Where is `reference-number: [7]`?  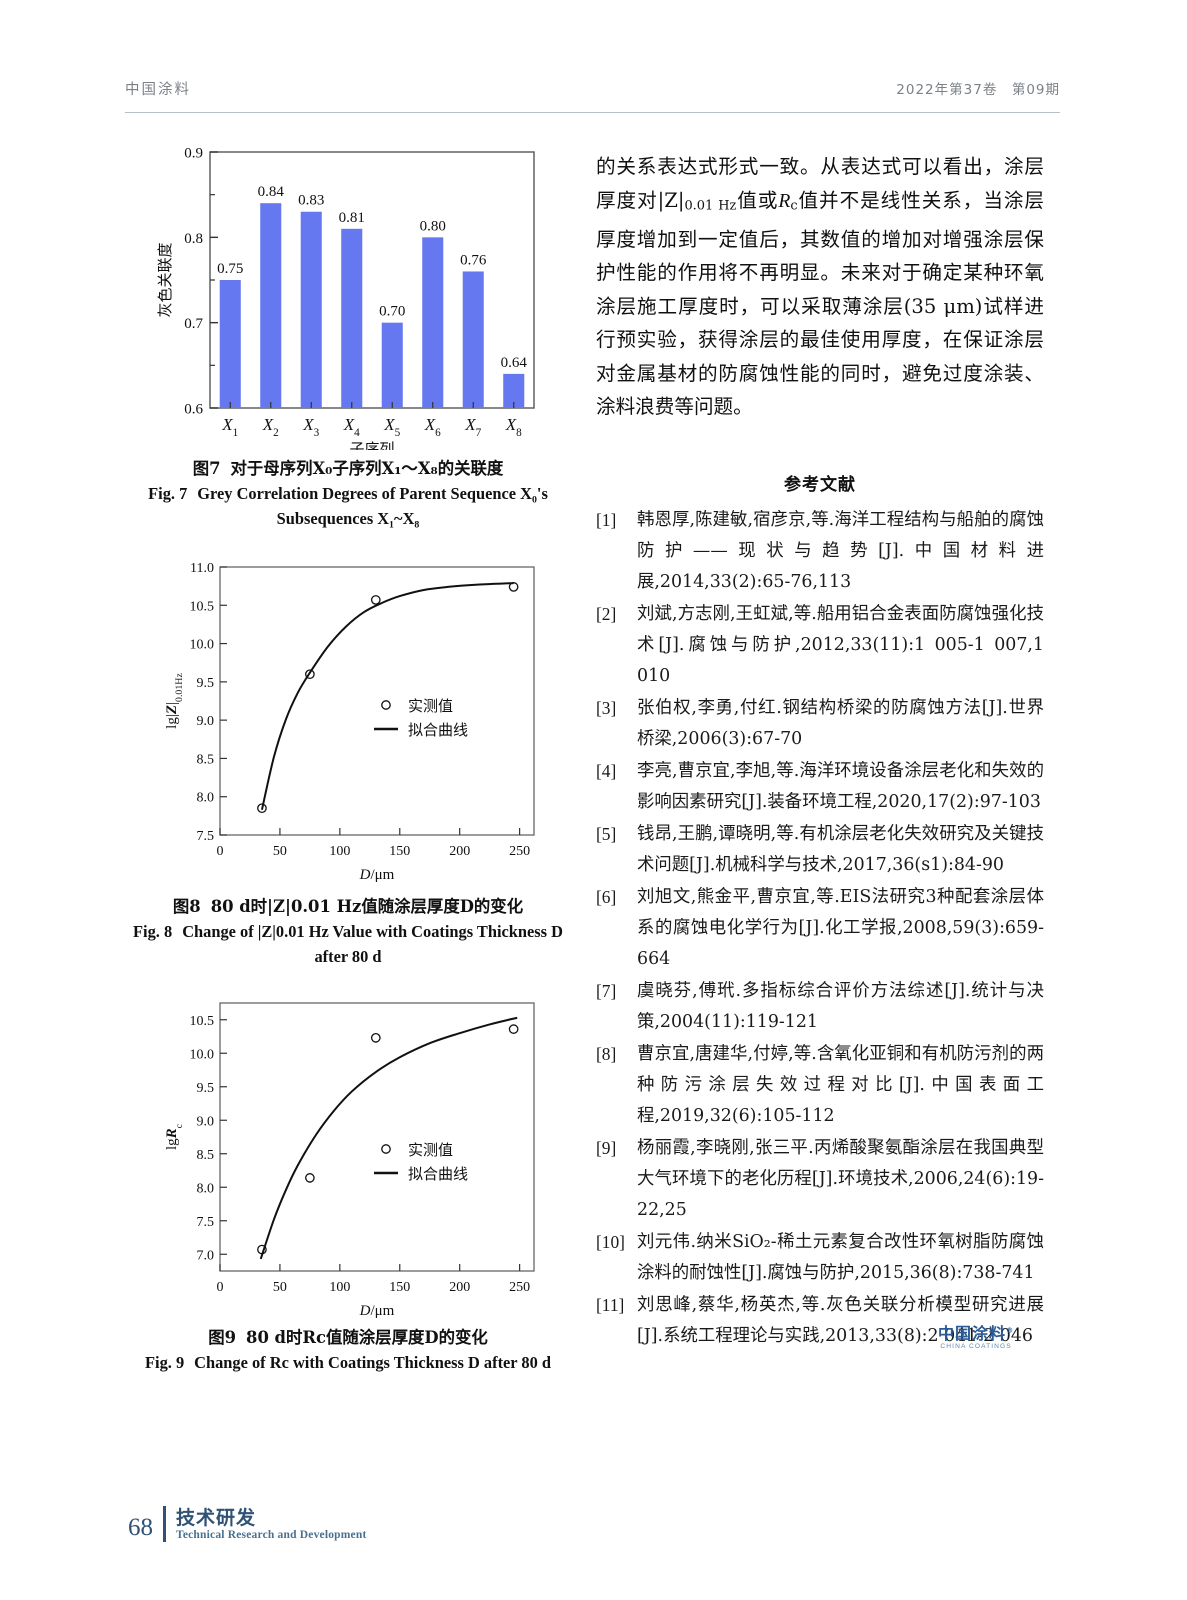
reference-number: [7] is located at coordinates (606, 991).